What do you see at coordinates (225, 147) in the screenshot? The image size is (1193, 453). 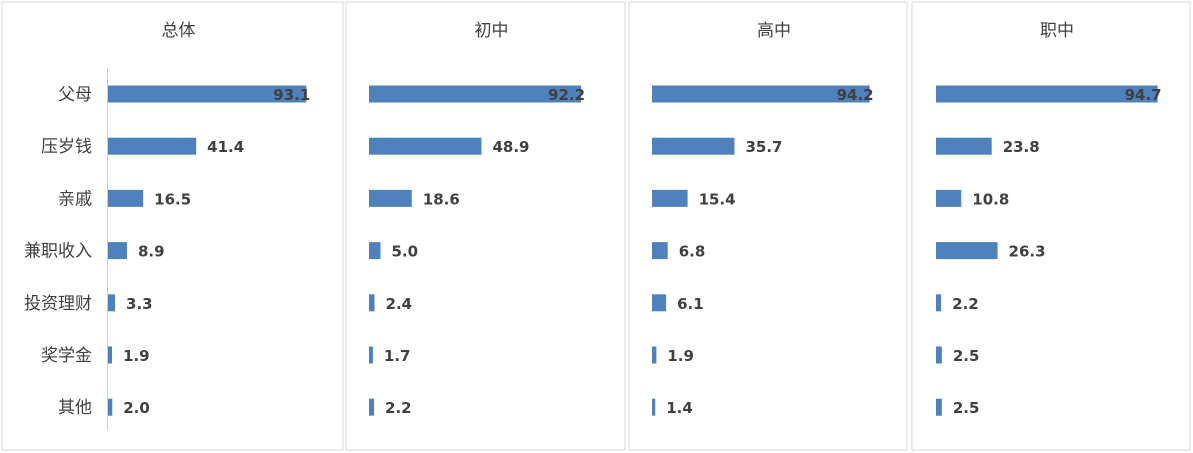 I see `data-label-0-1: 41.4` at bounding box center [225, 147].